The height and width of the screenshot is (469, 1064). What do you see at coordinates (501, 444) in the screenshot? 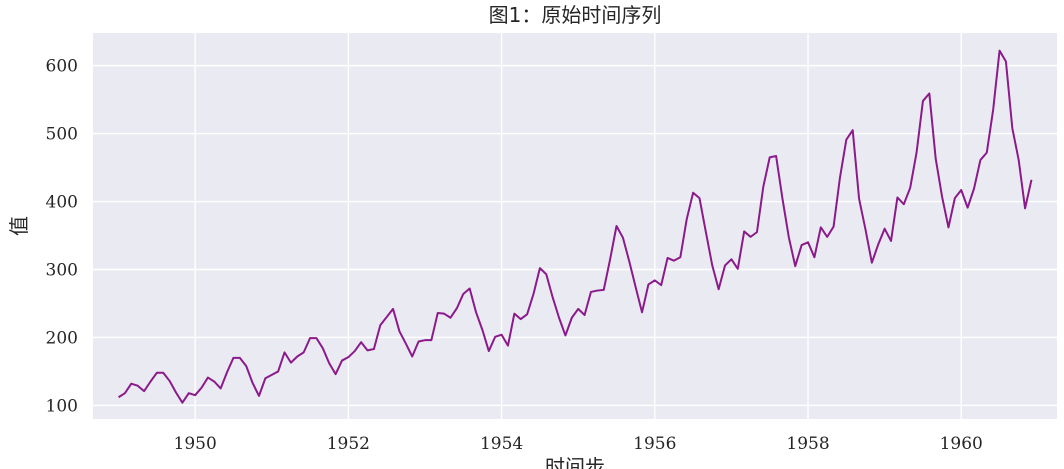
I see `x-tick-label: 1954` at bounding box center [501, 444].